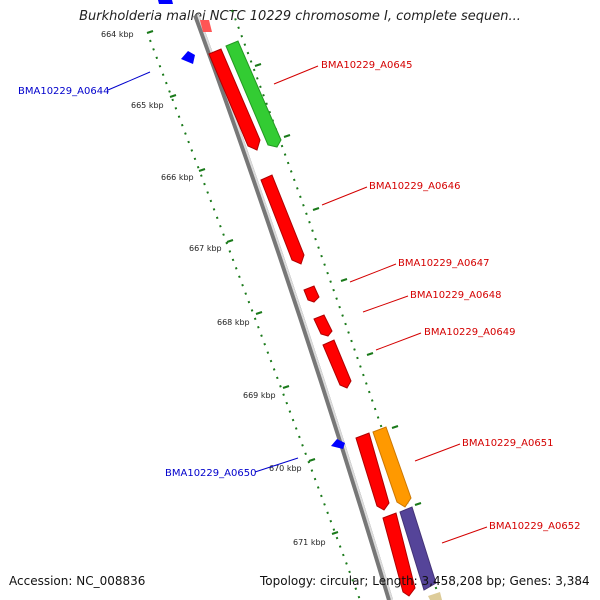  I want to click on gene-label-a0652: BMA10229_A0652, so click(534, 526).